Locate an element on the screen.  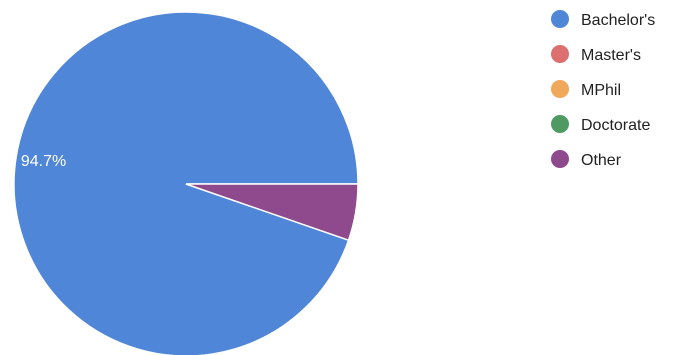
legend-label-doctorate: Doctorate is located at coordinates (615, 125).